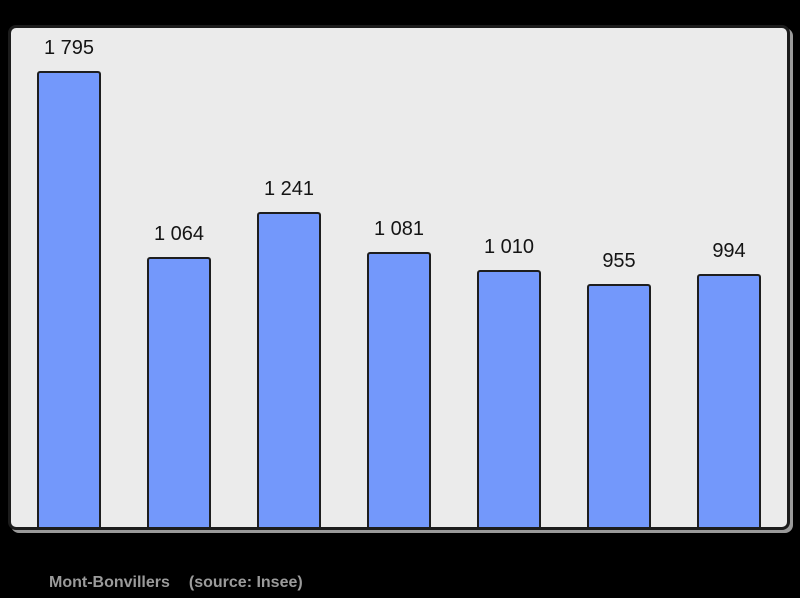  What do you see at coordinates (245, 582) in the screenshot?
I see `caption-source: (source: Insee)` at bounding box center [245, 582].